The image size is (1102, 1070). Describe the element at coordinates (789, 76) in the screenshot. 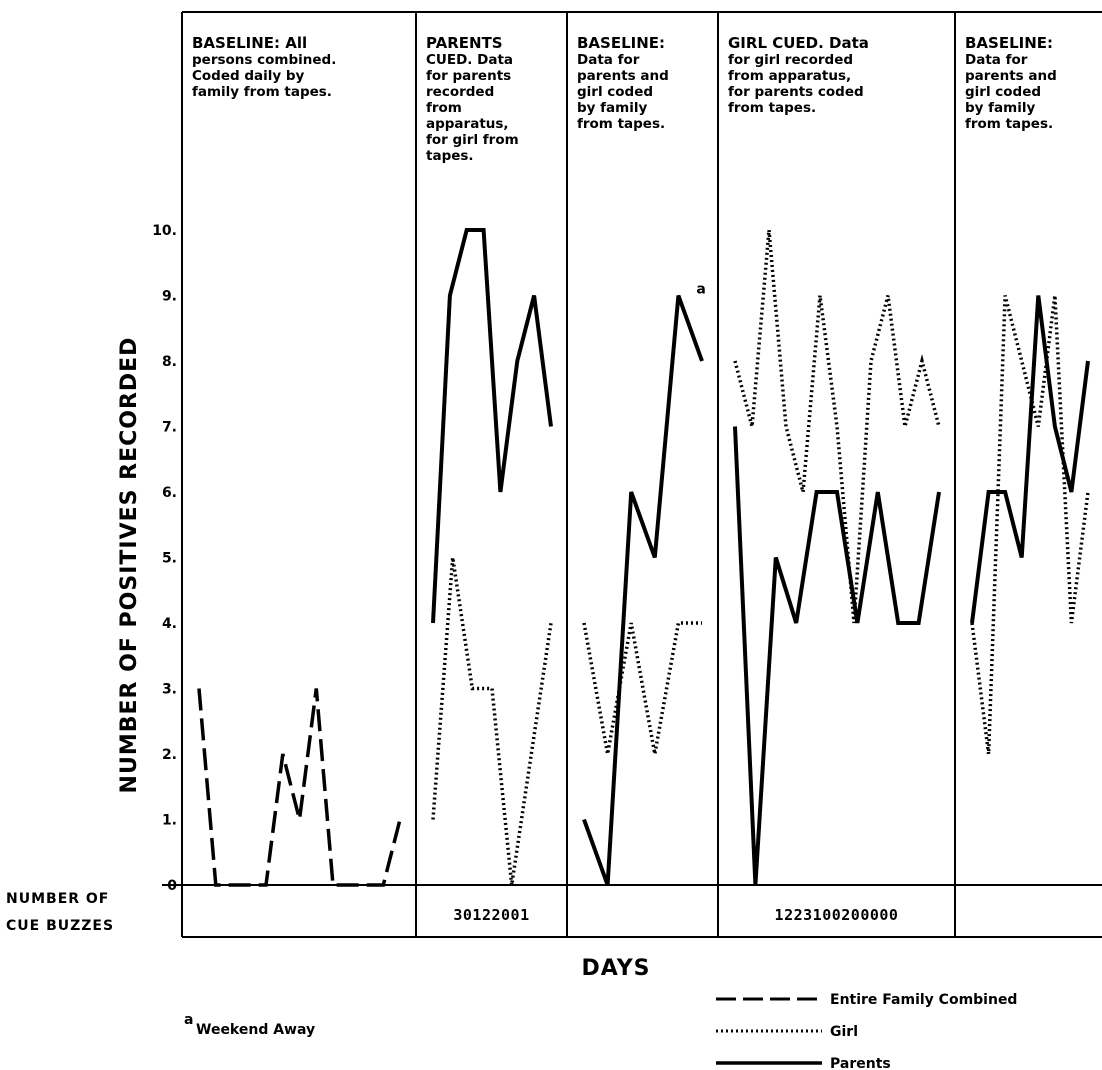

I see `phase-desc-line: from apparatus,` at that location.